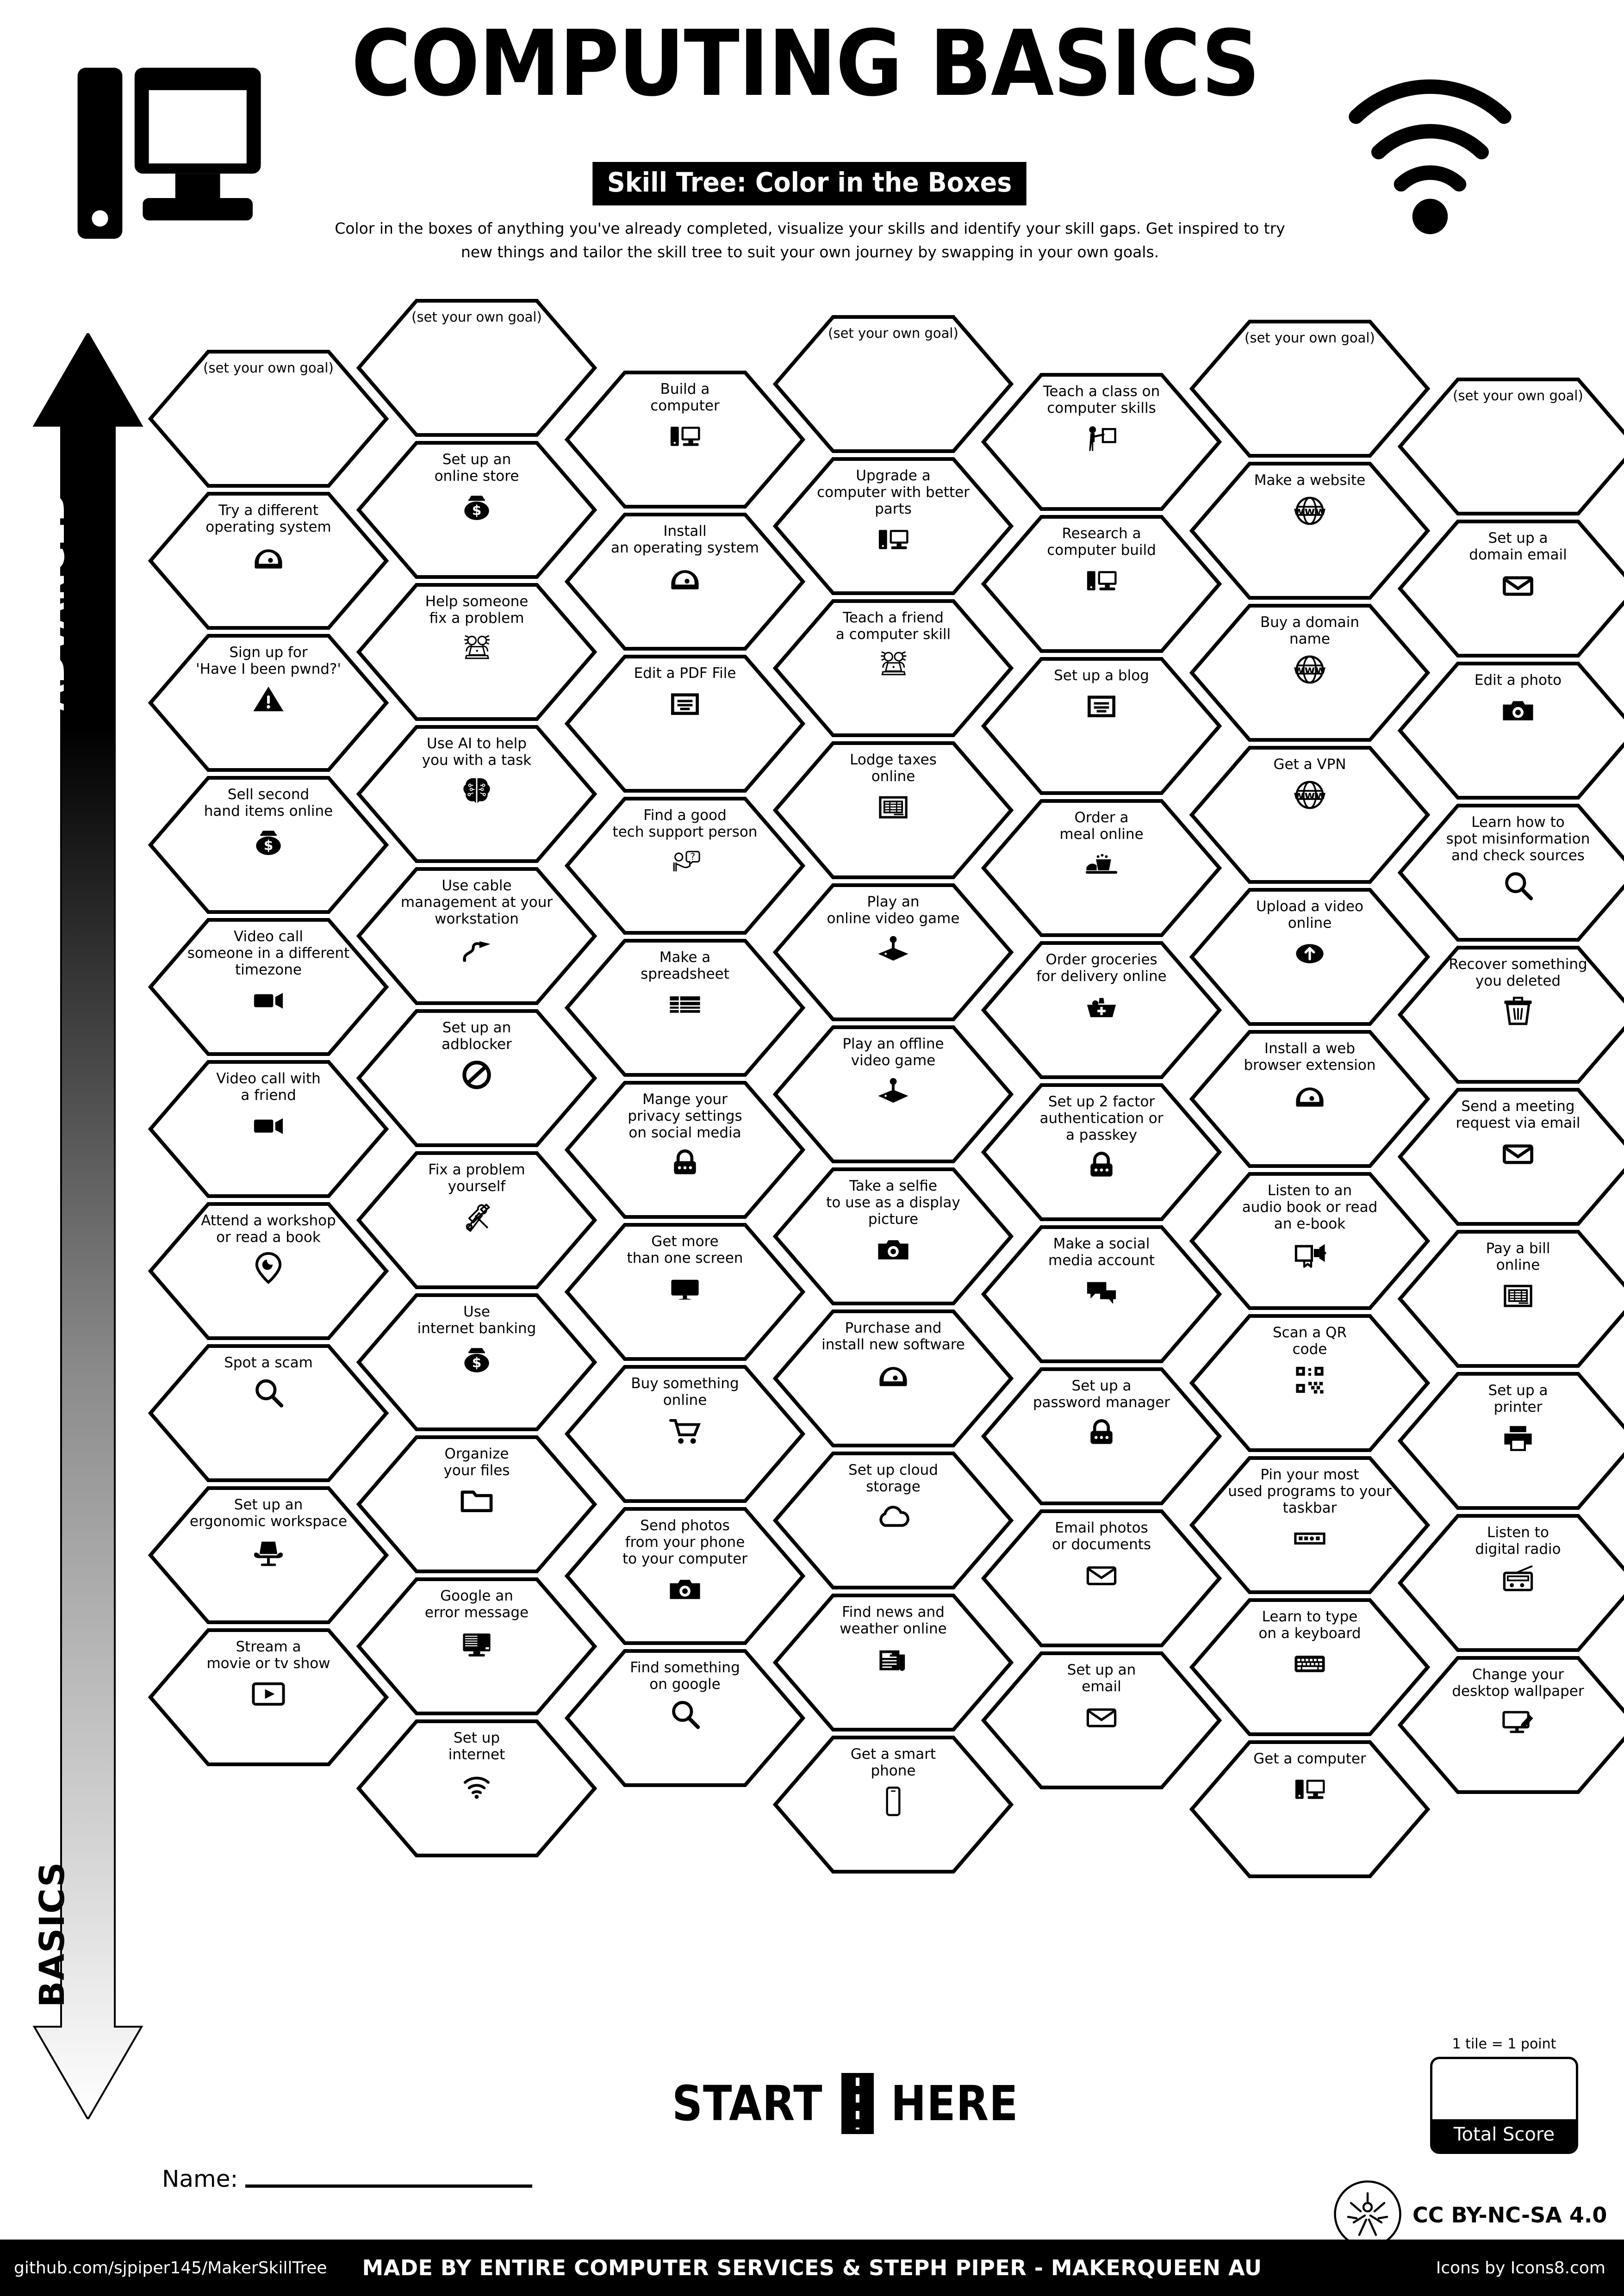 This screenshot has height=2296, width=1624. What do you see at coordinates (685, 436) in the screenshot?
I see `desktop-tower-icon` at bounding box center [685, 436].